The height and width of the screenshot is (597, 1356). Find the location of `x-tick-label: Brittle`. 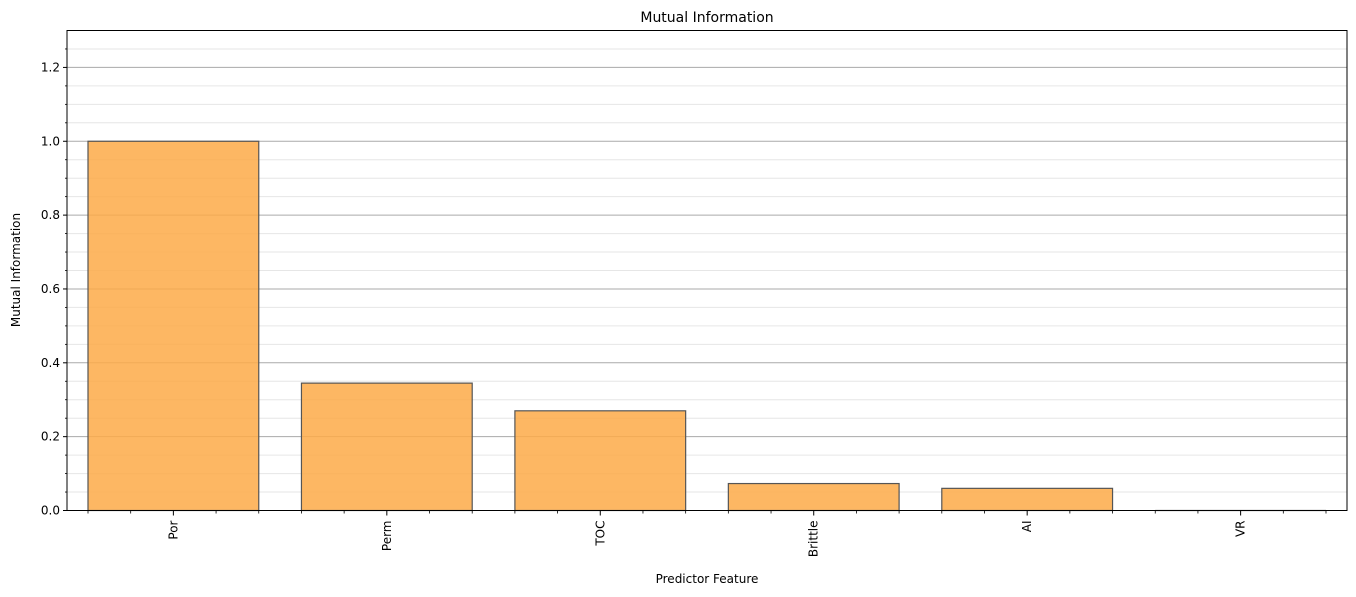

x-tick-label: Brittle is located at coordinates (814, 539).